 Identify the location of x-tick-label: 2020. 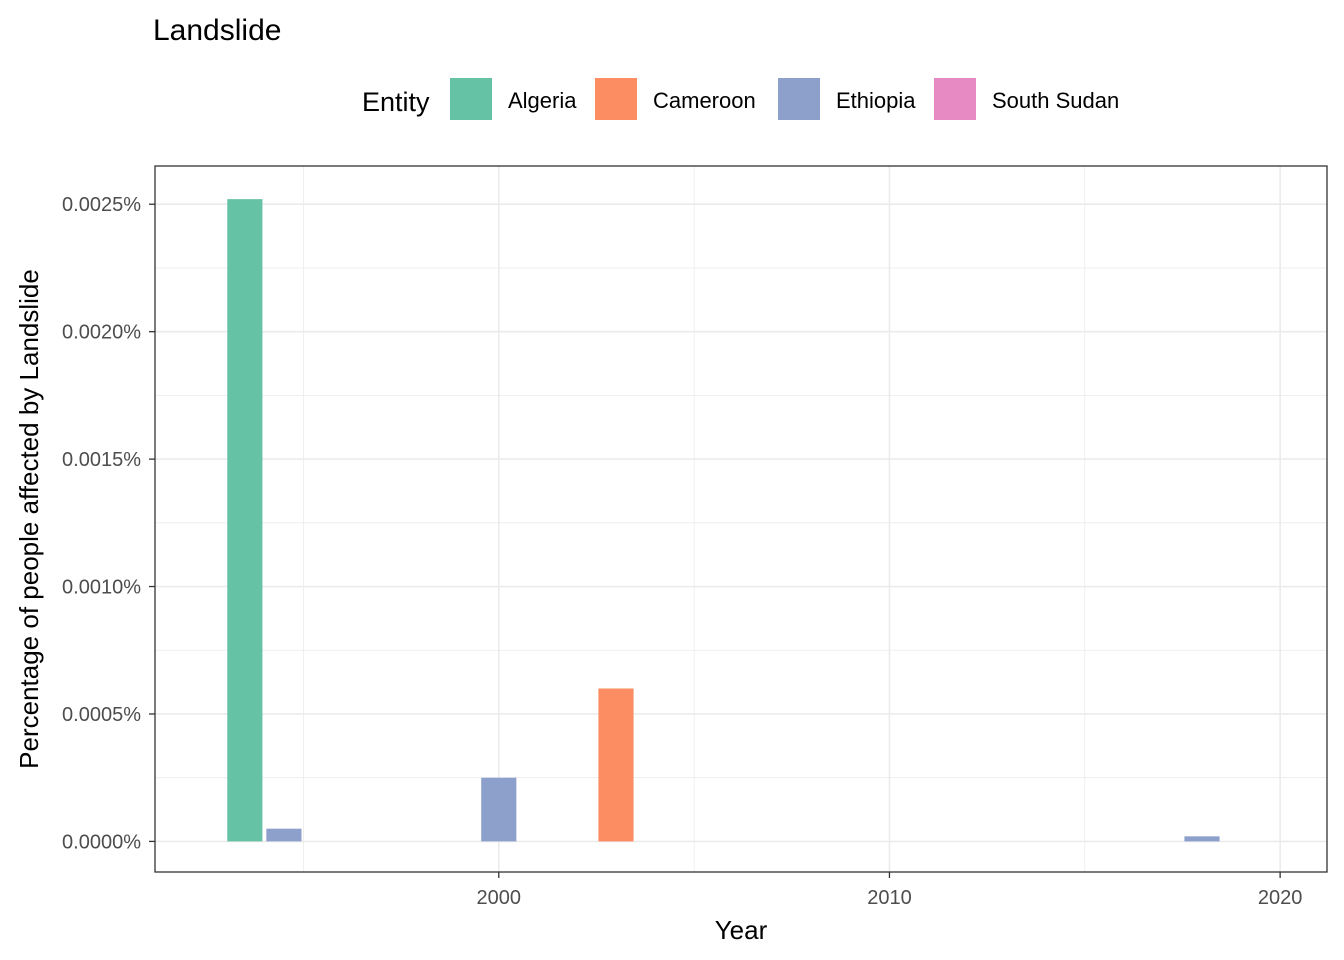
(1280, 898).